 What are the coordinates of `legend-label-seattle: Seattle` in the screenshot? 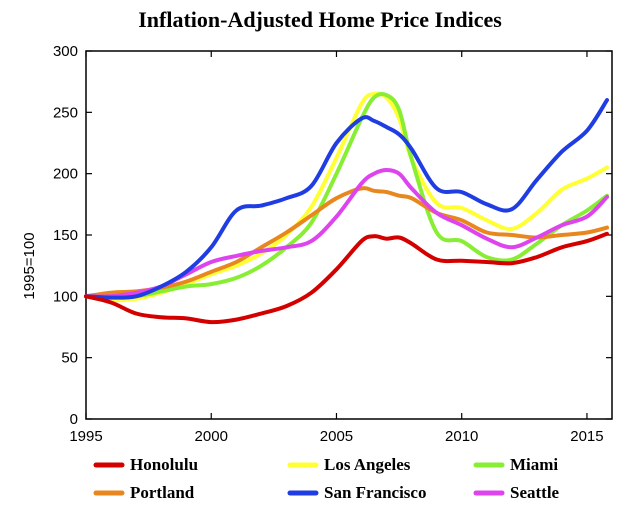 It's located at (535, 492).